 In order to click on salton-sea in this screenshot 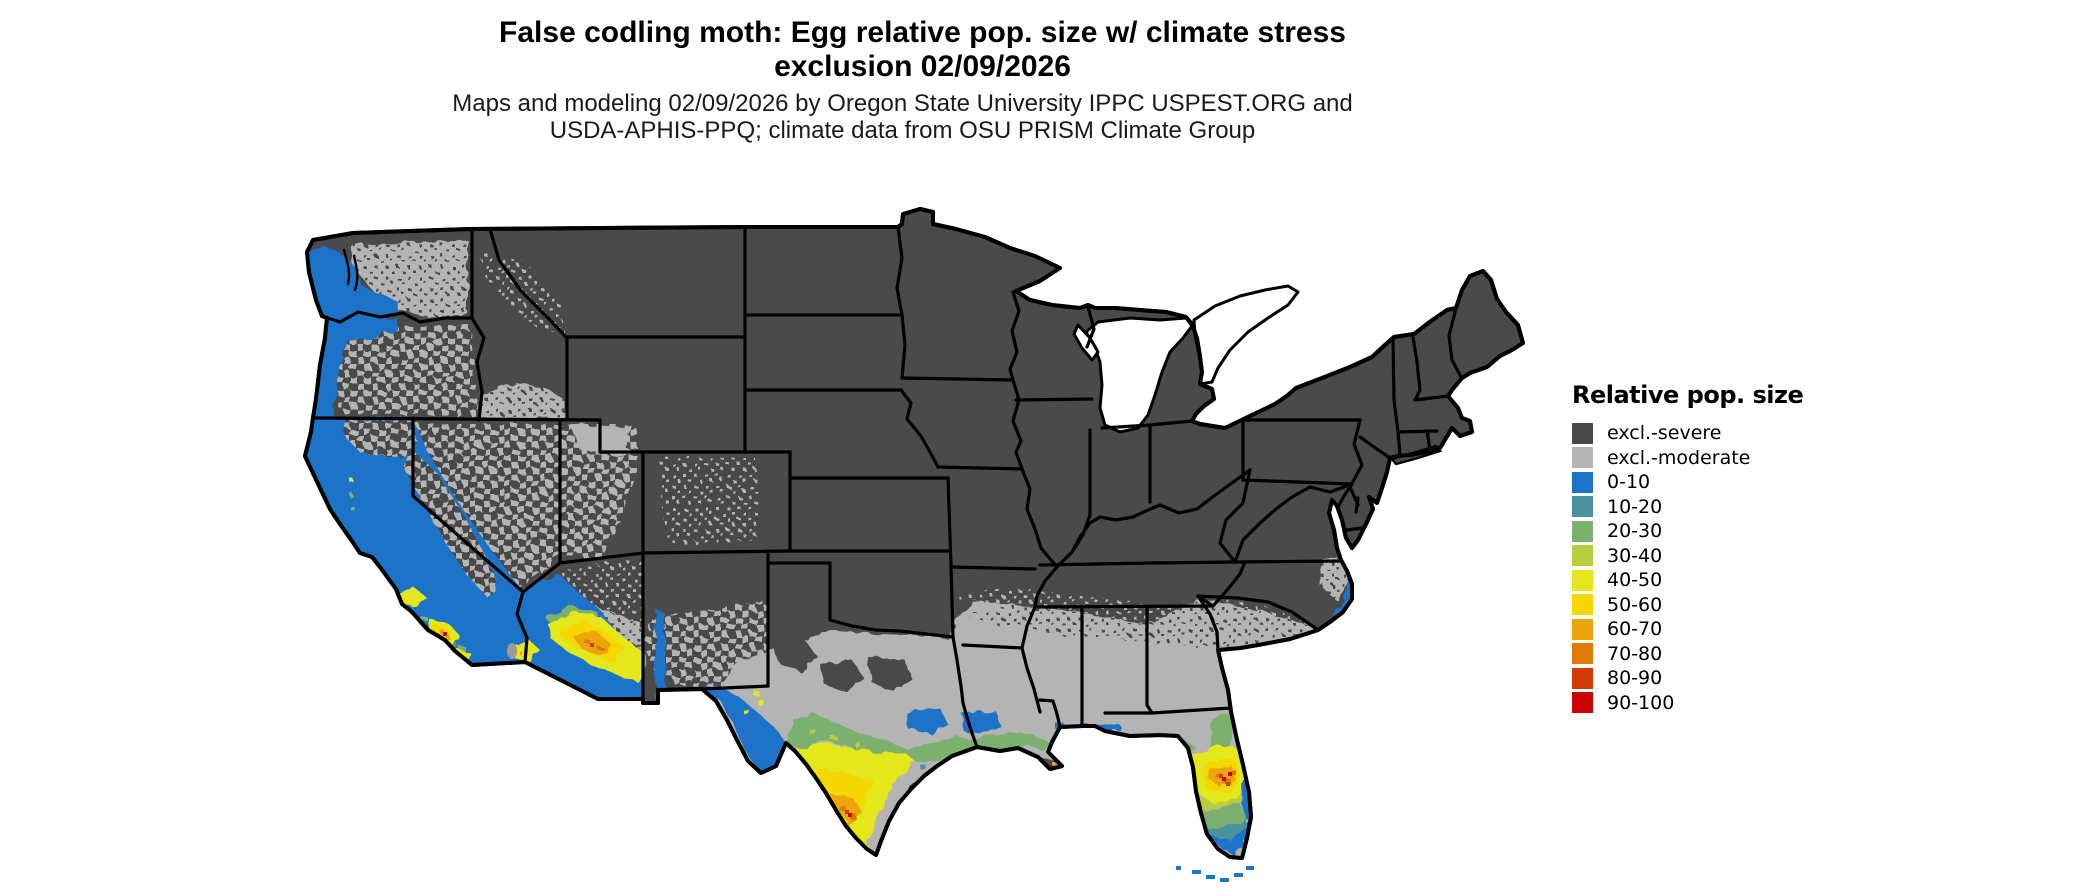, I will do `click(512, 651)`.